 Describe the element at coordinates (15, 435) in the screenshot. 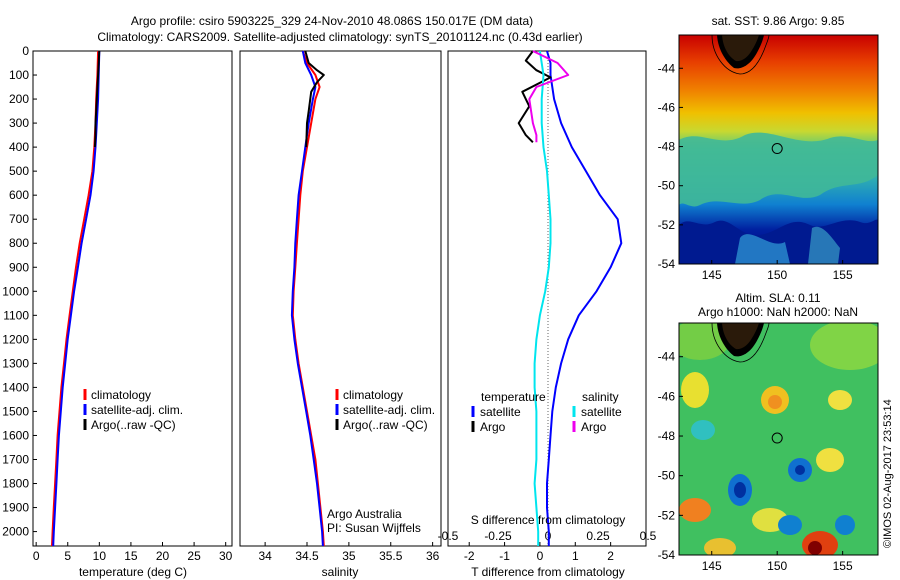

I see `depth-tick-label: 1600` at that location.